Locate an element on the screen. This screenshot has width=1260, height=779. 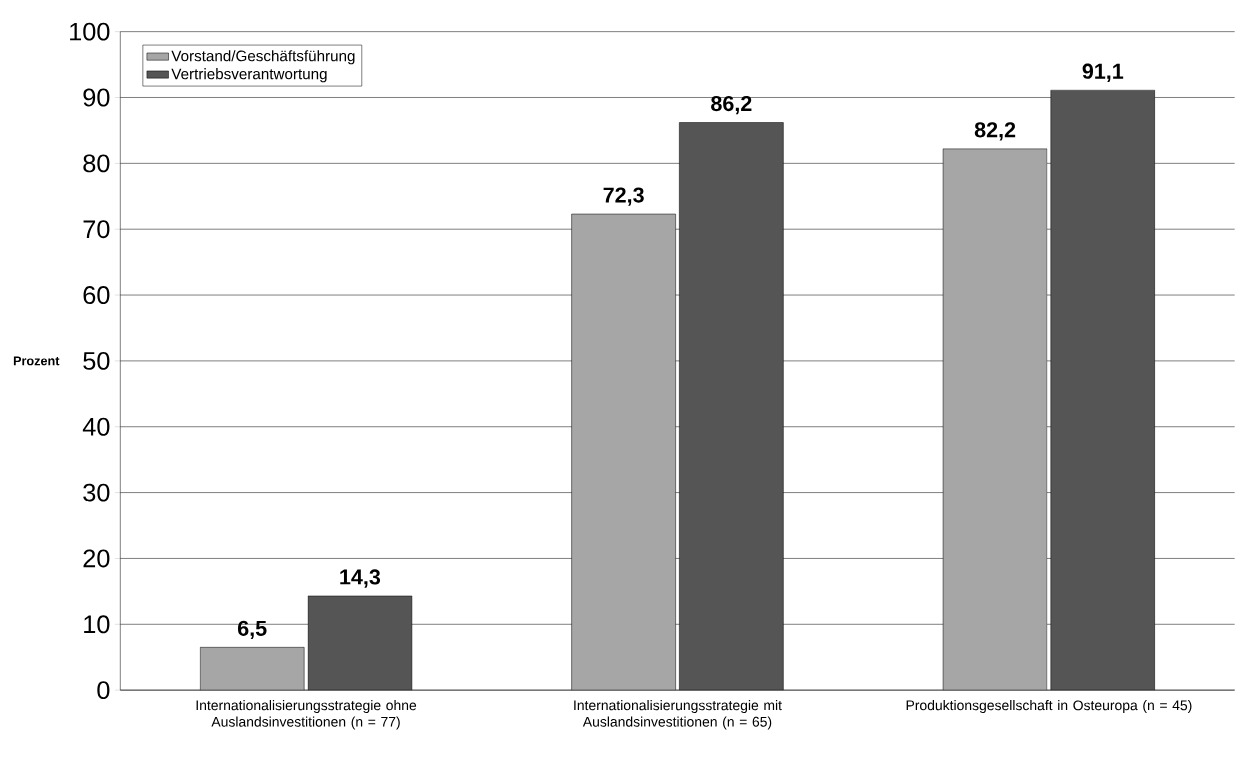
y-tick-label: 20 is located at coordinates (96, 558).